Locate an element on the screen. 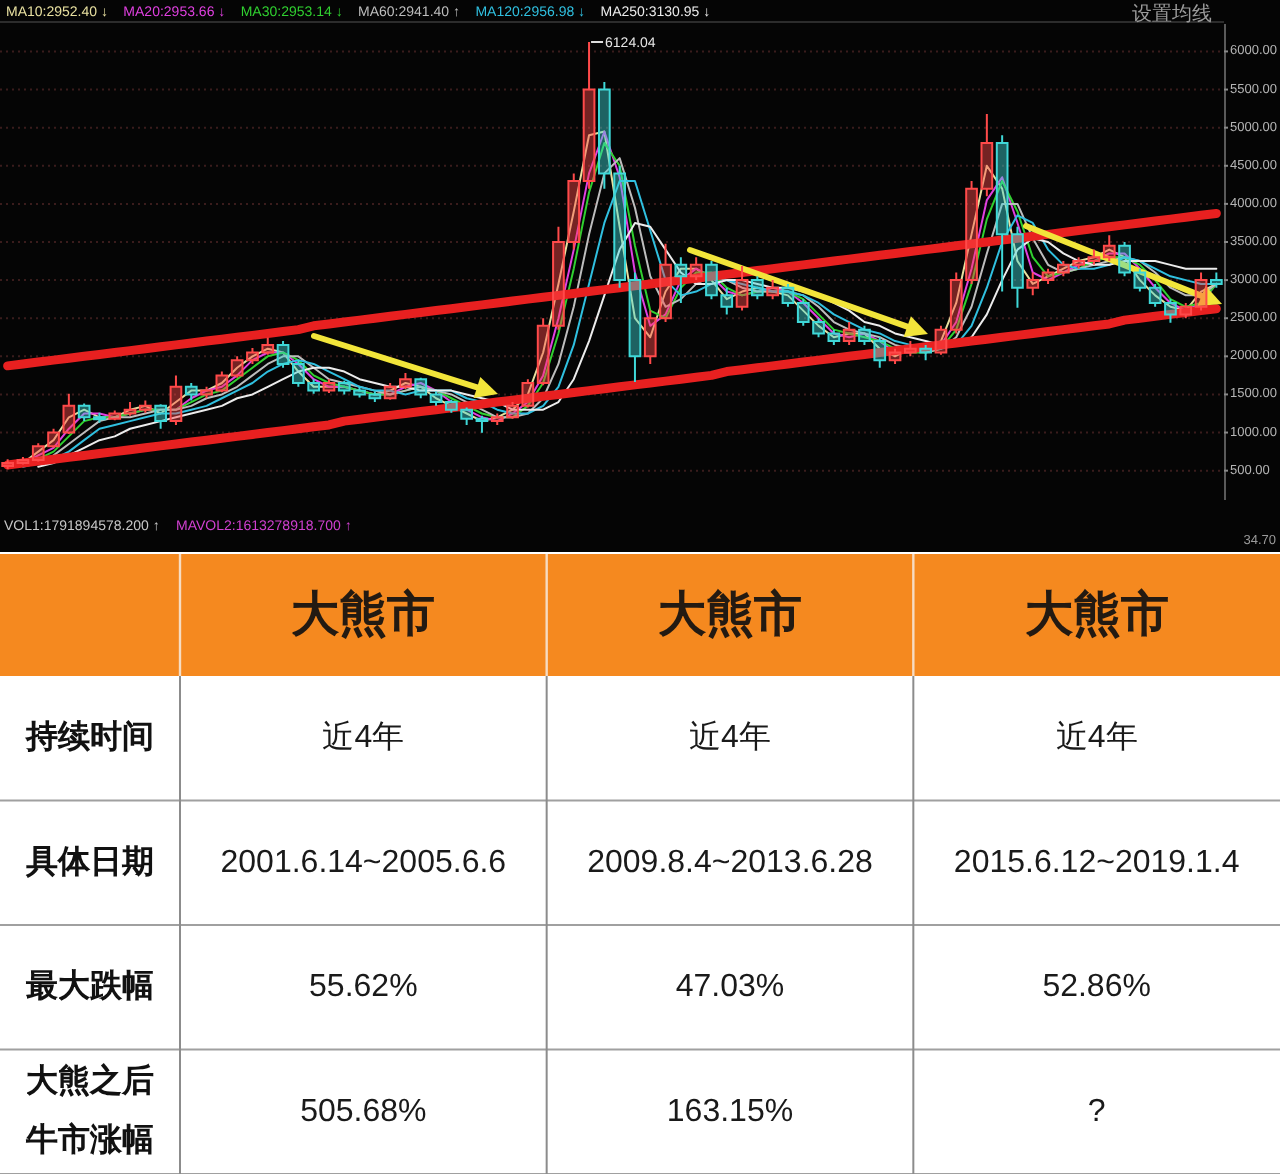 Image resolution: width=1280 pixels, height=1174 pixels. text: 52.86% is located at coordinates (1096, 987).